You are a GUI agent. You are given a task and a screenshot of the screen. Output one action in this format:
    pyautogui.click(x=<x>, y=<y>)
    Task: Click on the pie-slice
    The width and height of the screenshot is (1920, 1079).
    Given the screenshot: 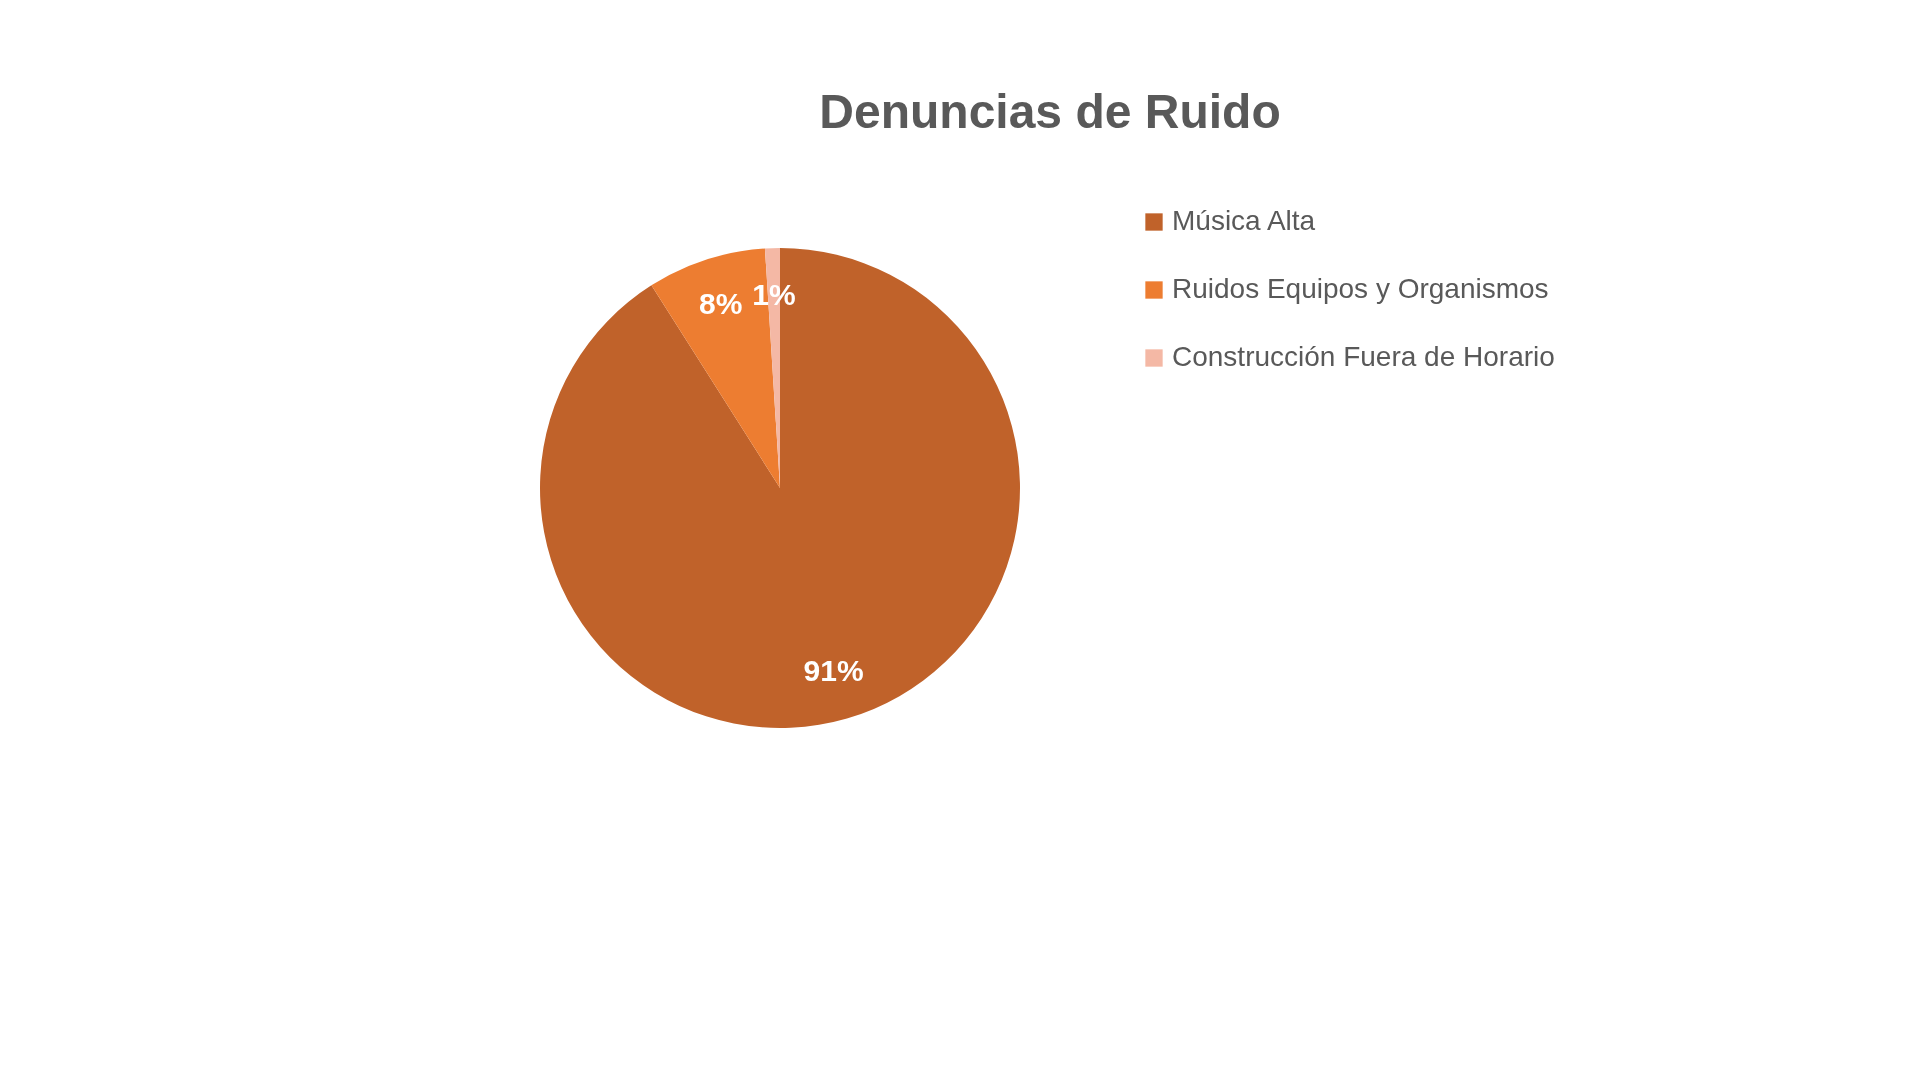 What is the action you would take?
    pyautogui.click(x=780, y=488)
    